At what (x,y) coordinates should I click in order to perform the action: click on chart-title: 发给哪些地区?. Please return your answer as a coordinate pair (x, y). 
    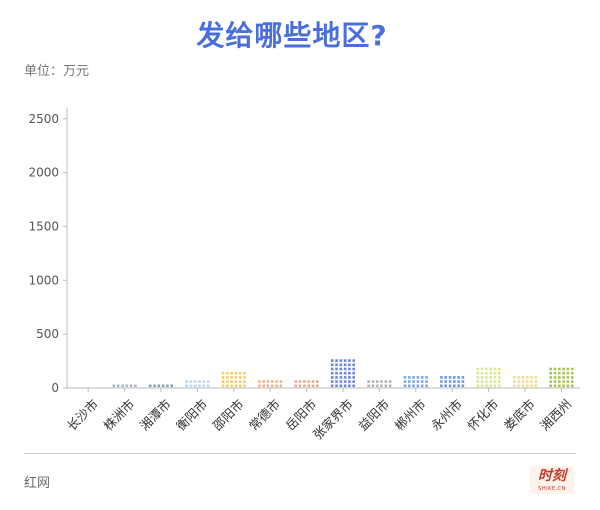
    Looking at the image, I should click on (292, 35).